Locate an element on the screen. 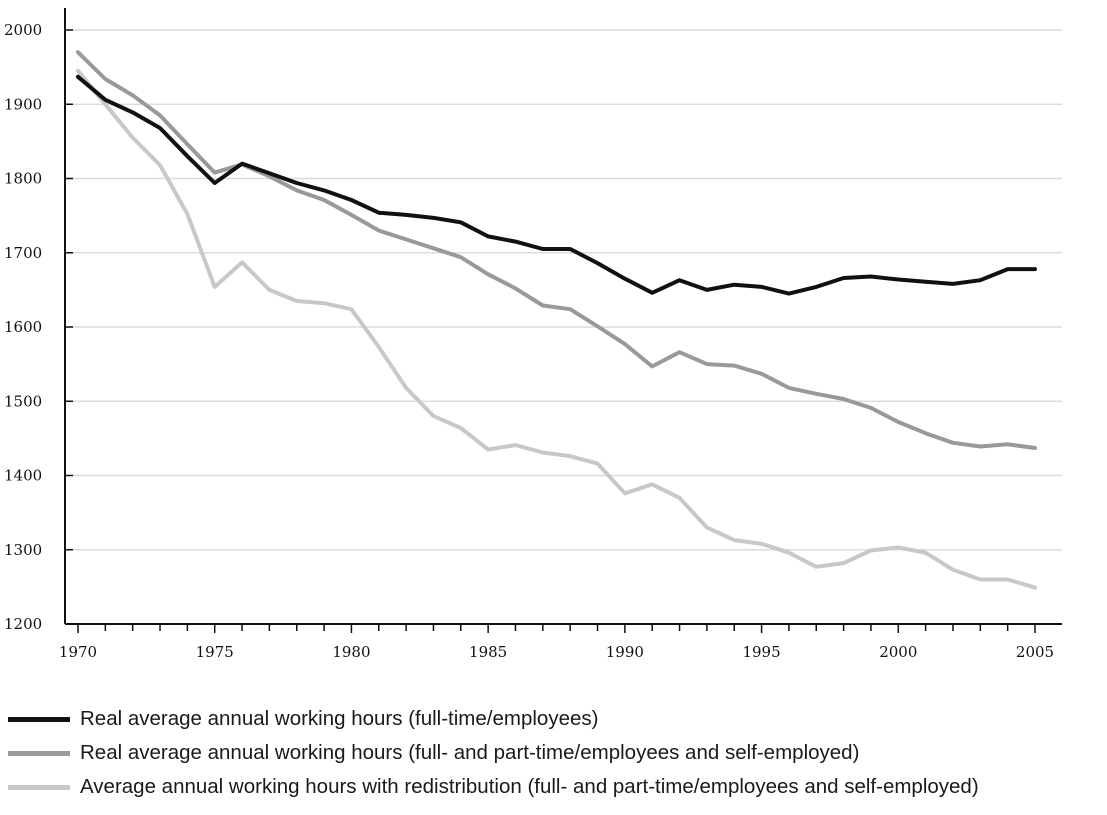  y-axis-ticks: 1200 1300 1400 1500 1600 1700 1800 1900 2000 is located at coordinates (38, 327).